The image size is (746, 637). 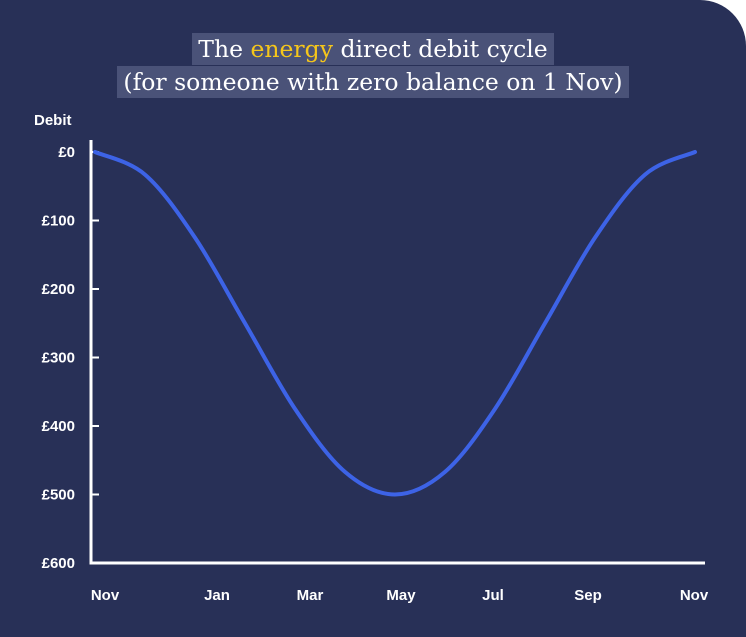 What do you see at coordinates (58, 221) in the screenshot?
I see `y-tick-label: £100` at bounding box center [58, 221].